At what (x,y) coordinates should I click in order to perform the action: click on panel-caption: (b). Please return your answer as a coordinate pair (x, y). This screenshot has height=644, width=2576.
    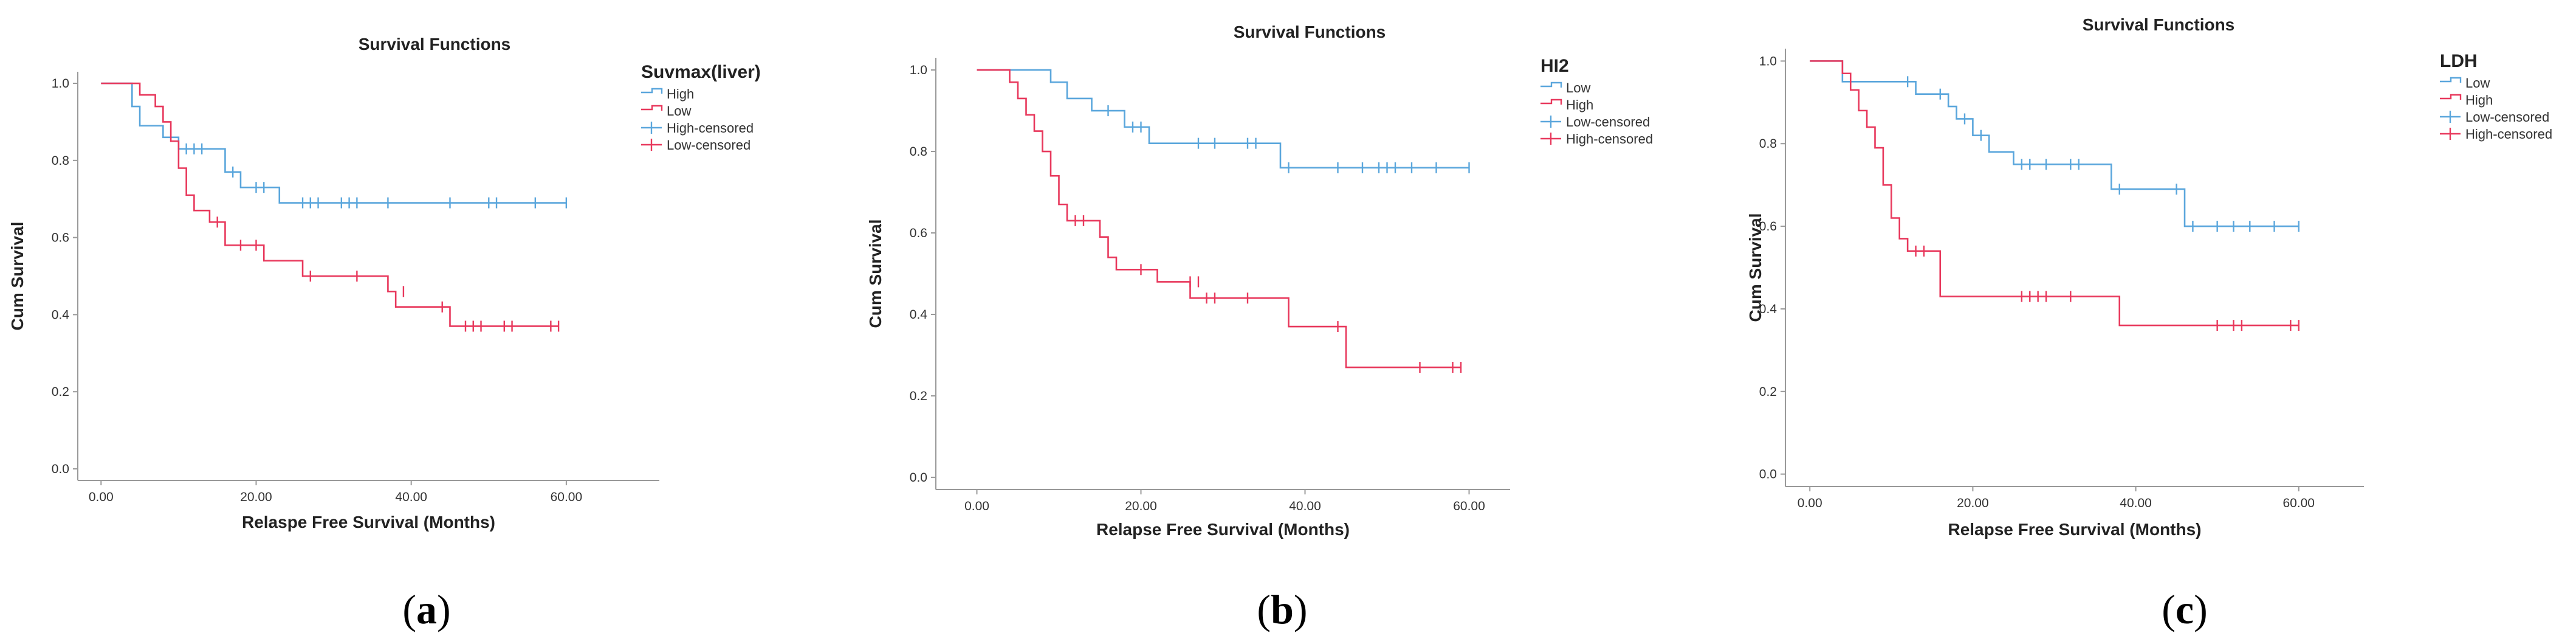
    Looking at the image, I should click on (1282, 609).